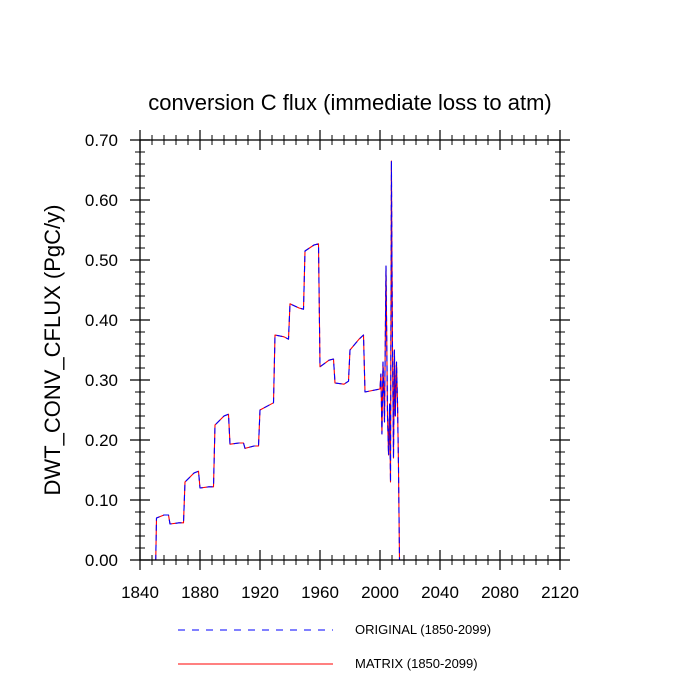 The width and height of the screenshot is (700, 700). What do you see at coordinates (200, 592) in the screenshot?
I see `x-tick-label: 1880` at bounding box center [200, 592].